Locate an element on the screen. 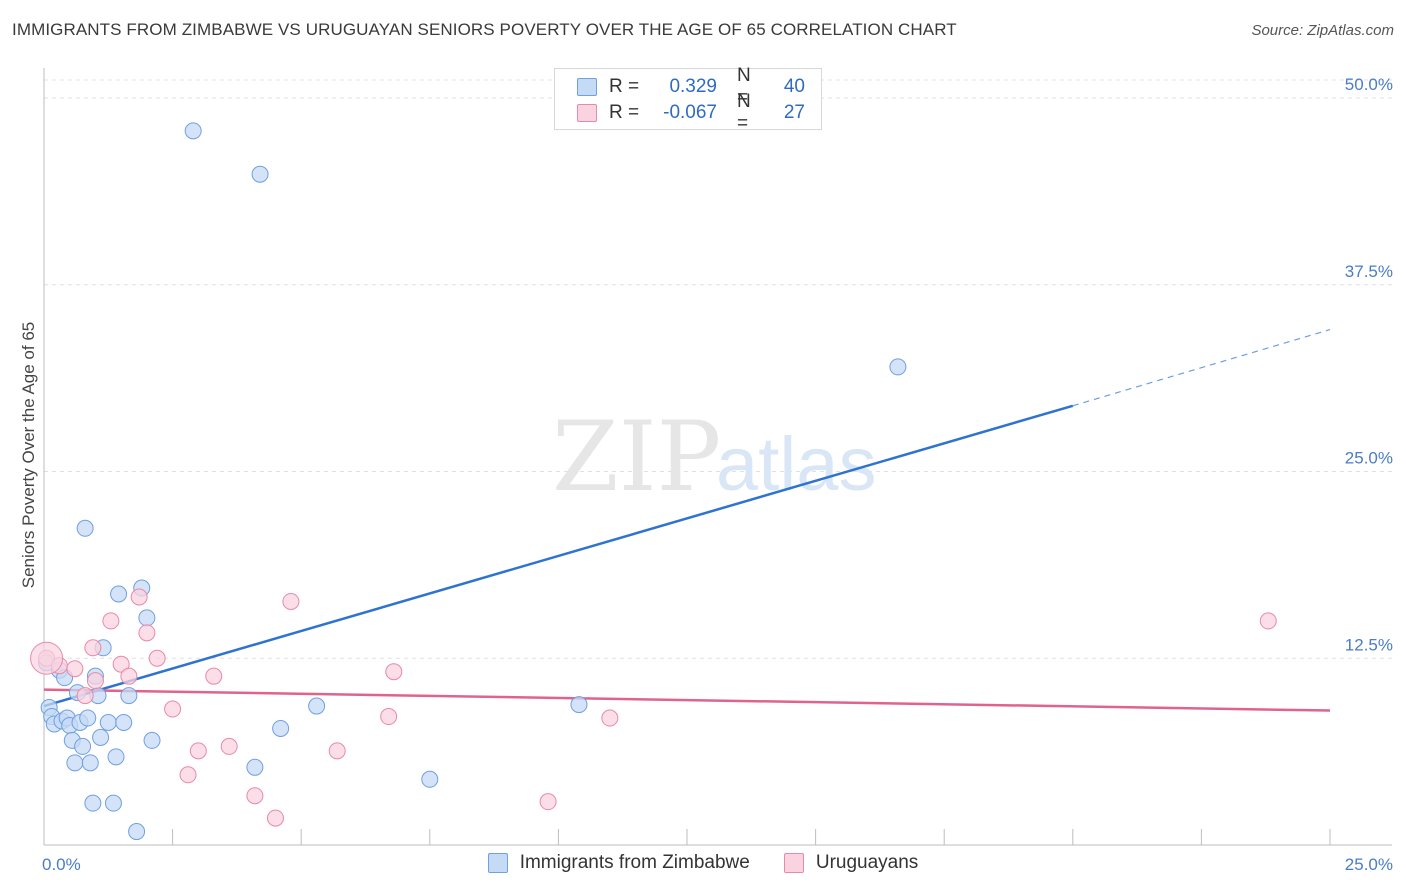  y-axis-label: Seniors Poverty Over the Age of 65 is located at coordinates (28, 455).